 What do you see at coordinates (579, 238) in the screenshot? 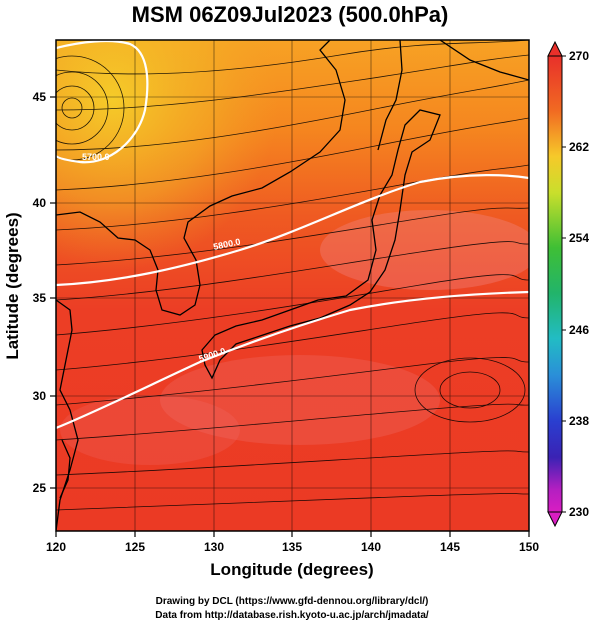
I see `colorbar-label: 254` at bounding box center [579, 238].